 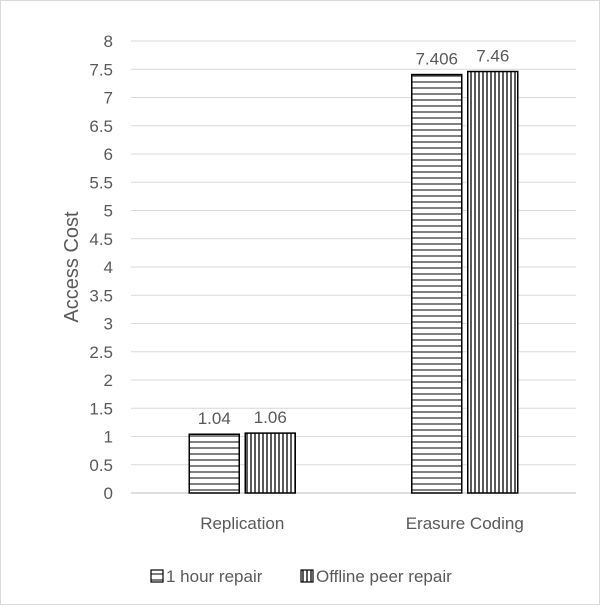 What do you see at coordinates (270, 417) in the screenshot?
I see `bar-value-label: 1.06` at bounding box center [270, 417].